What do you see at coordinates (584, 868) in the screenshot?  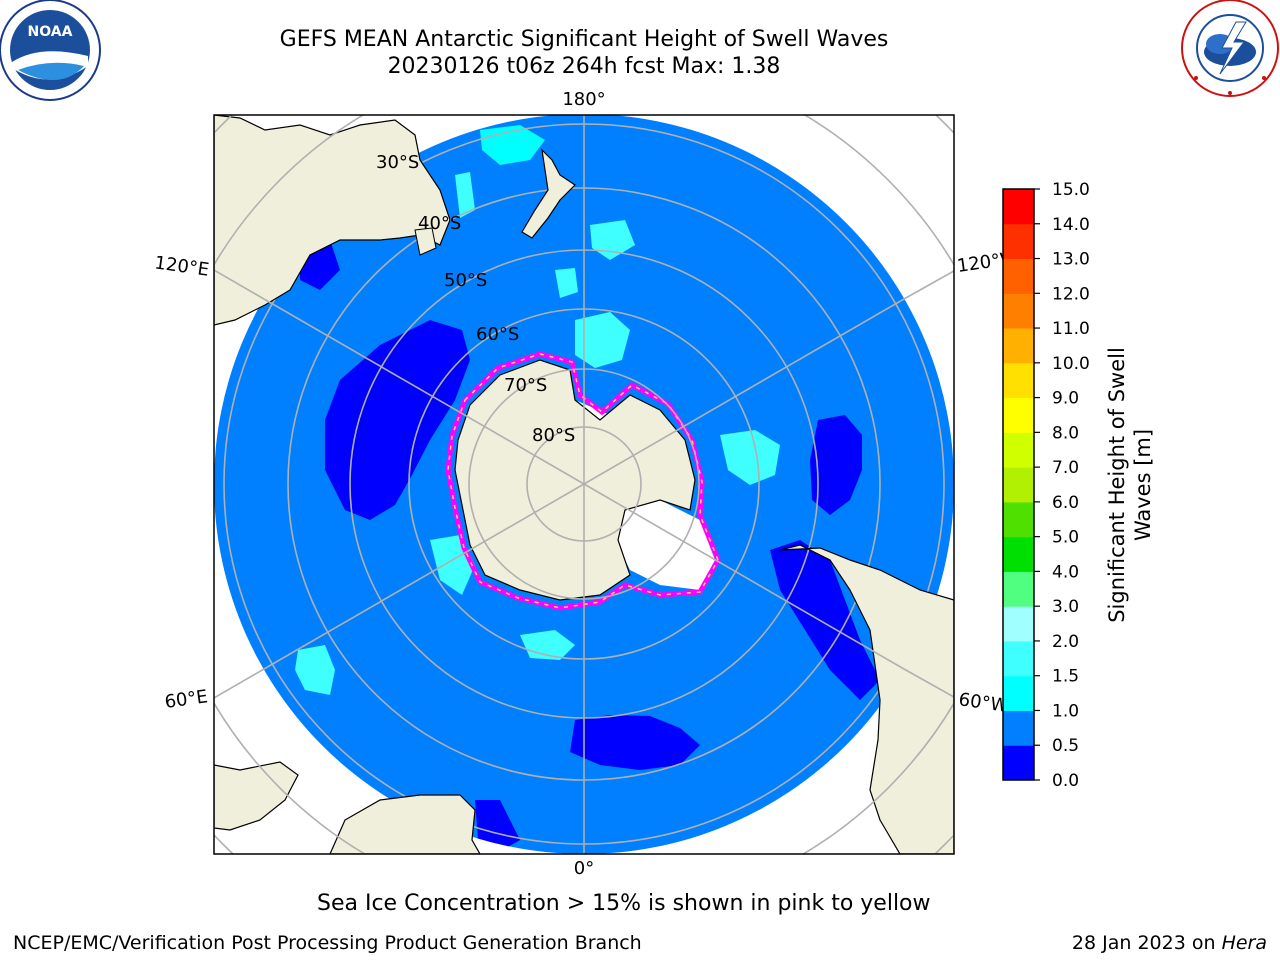 I see `lon-label-0: 0°` at bounding box center [584, 868].